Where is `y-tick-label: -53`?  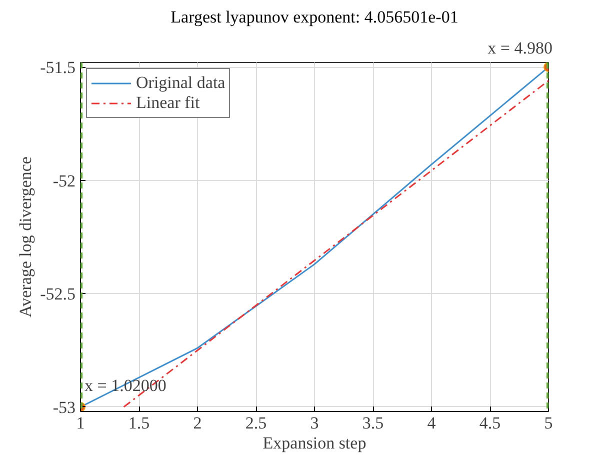 y-tick-label: -53 is located at coordinates (64, 407).